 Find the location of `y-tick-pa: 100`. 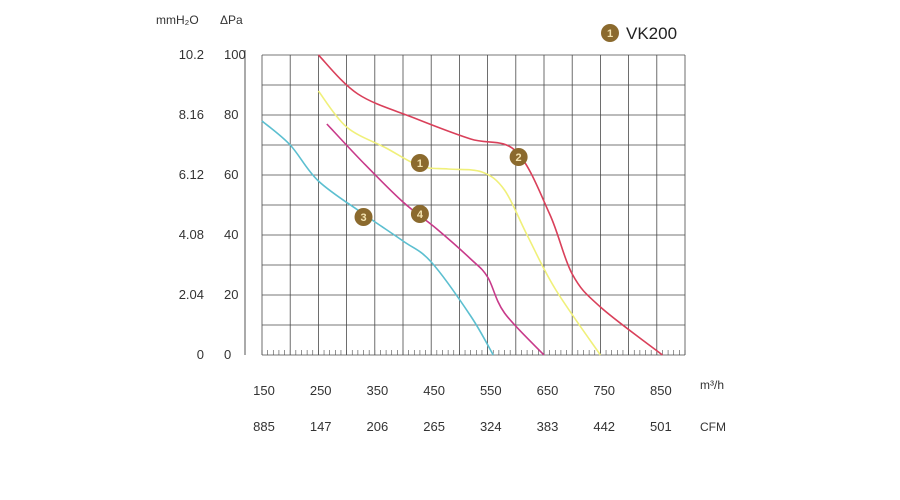

y-tick-pa: 100 is located at coordinates (235, 54).